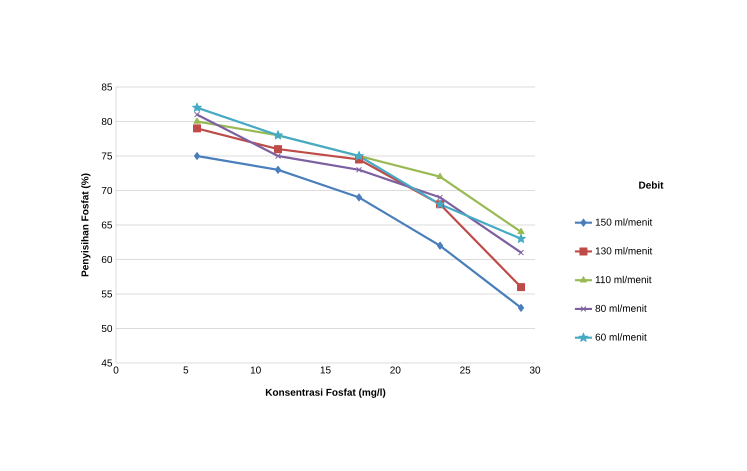 The width and height of the screenshot is (747, 471). I want to click on x-tick-label: 20, so click(395, 370).